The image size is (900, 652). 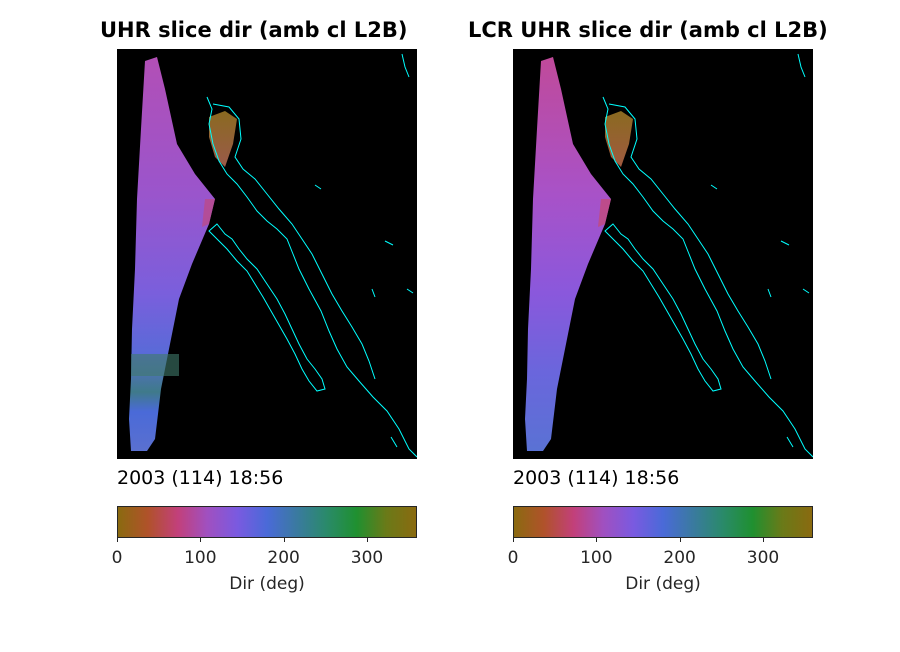 I want to click on timestamp-lcr-uhr: 2003 (114) 18:56, so click(x=596, y=478).